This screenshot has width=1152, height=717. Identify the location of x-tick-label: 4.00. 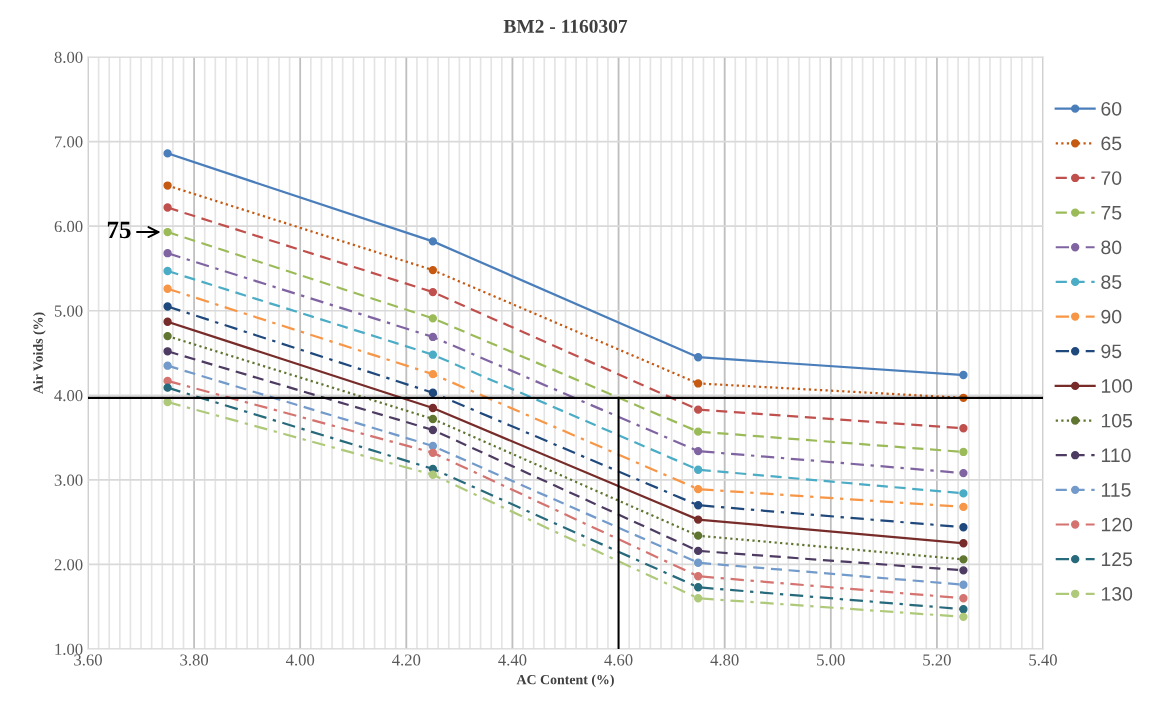
(300, 660).